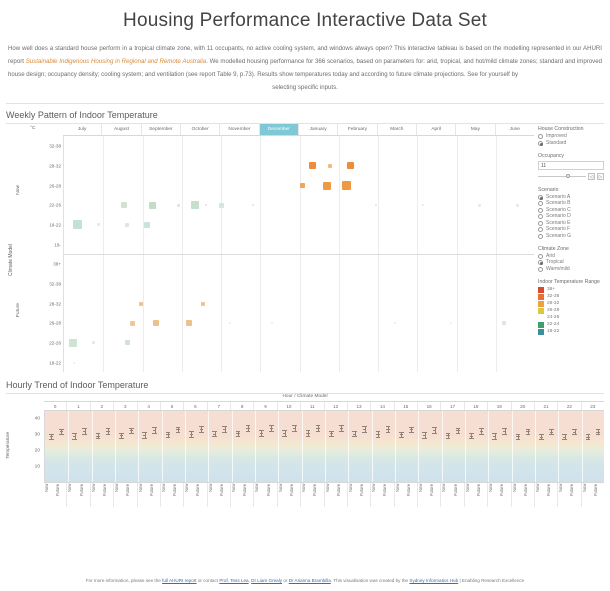 Image resolution: width=610 pixels, height=591 pixels. I want to click on hourly-hour-header: 0 1 2 3 4 5 6 7 8 9 10 11 12 13 14 15 16 17 18 19 20 21 22 23, so click(324, 406).